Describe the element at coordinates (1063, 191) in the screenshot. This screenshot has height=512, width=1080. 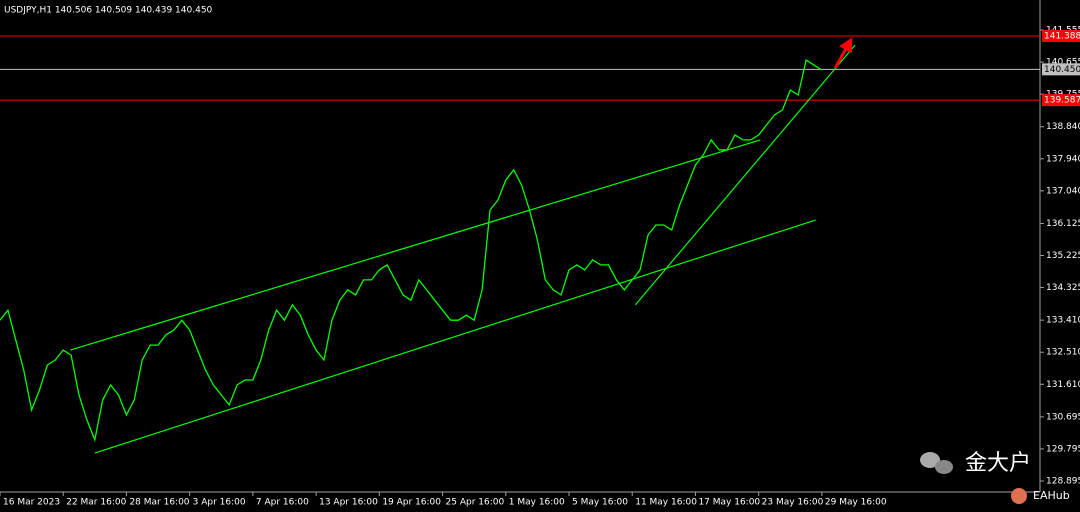
I see `y-tick-label: 137.040` at that location.